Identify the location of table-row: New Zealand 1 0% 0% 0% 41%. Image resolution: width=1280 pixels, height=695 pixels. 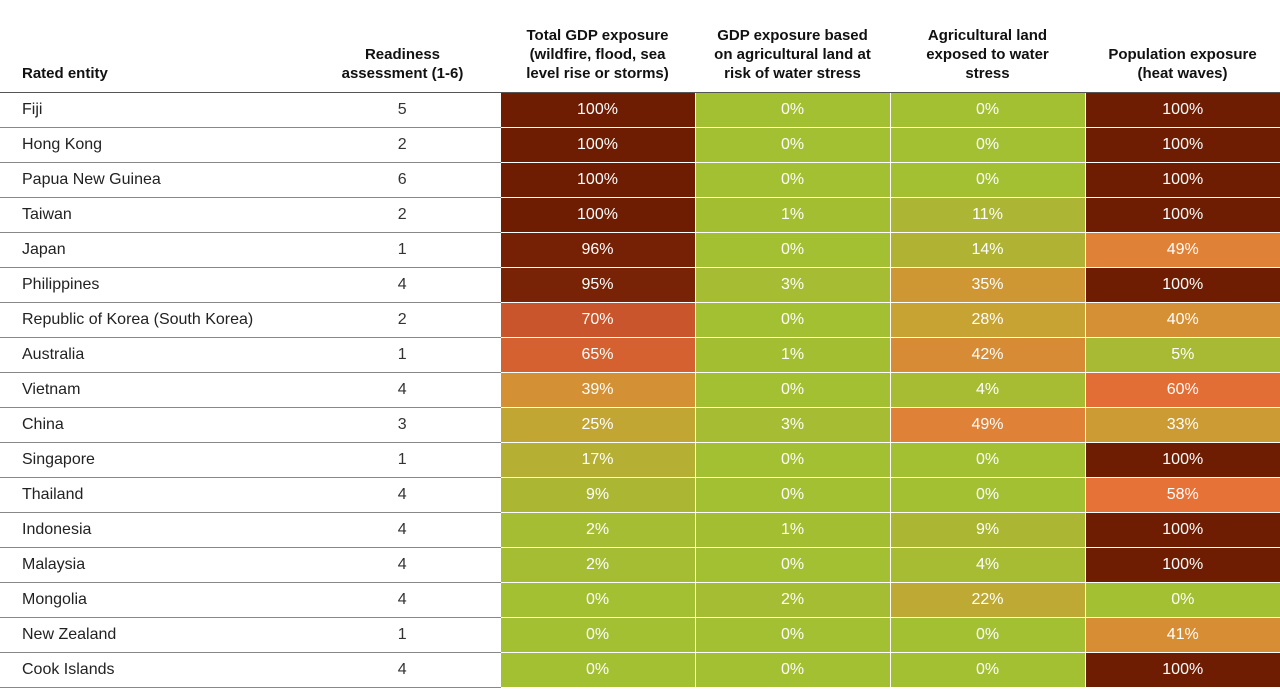
(640, 635).